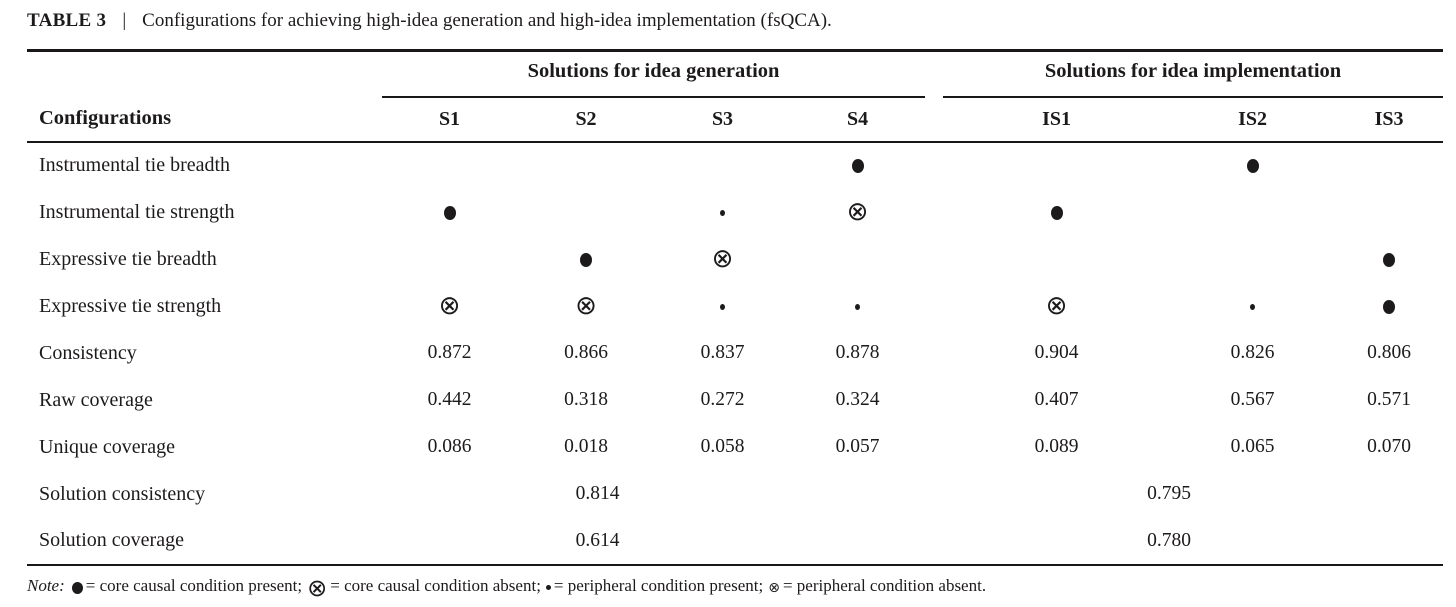 This screenshot has height=607, width=1456. What do you see at coordinates (722, 446) in the screenshot?
I see `value-cell-s3: 0.058` at bounding box center [722, 446].